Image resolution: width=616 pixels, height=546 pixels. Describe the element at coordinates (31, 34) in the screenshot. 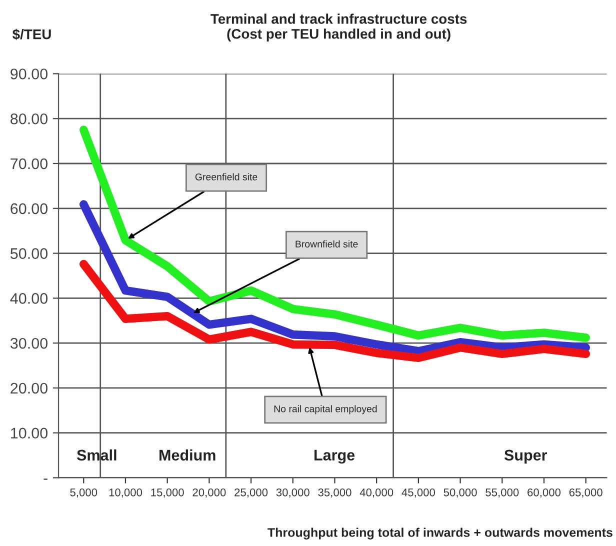

I see `y-axis-title: $/TEU` at that location.